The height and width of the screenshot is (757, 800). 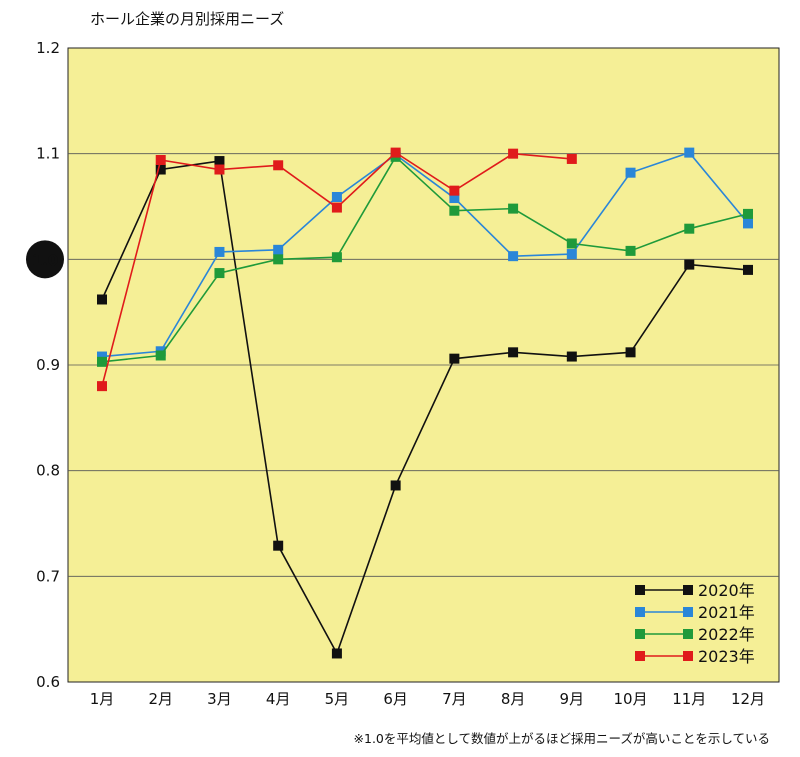 What do you see at coordinates (689, 699) in the screenshot?
I see `x-tick-label: 11月` at bounding box center [689, 699].